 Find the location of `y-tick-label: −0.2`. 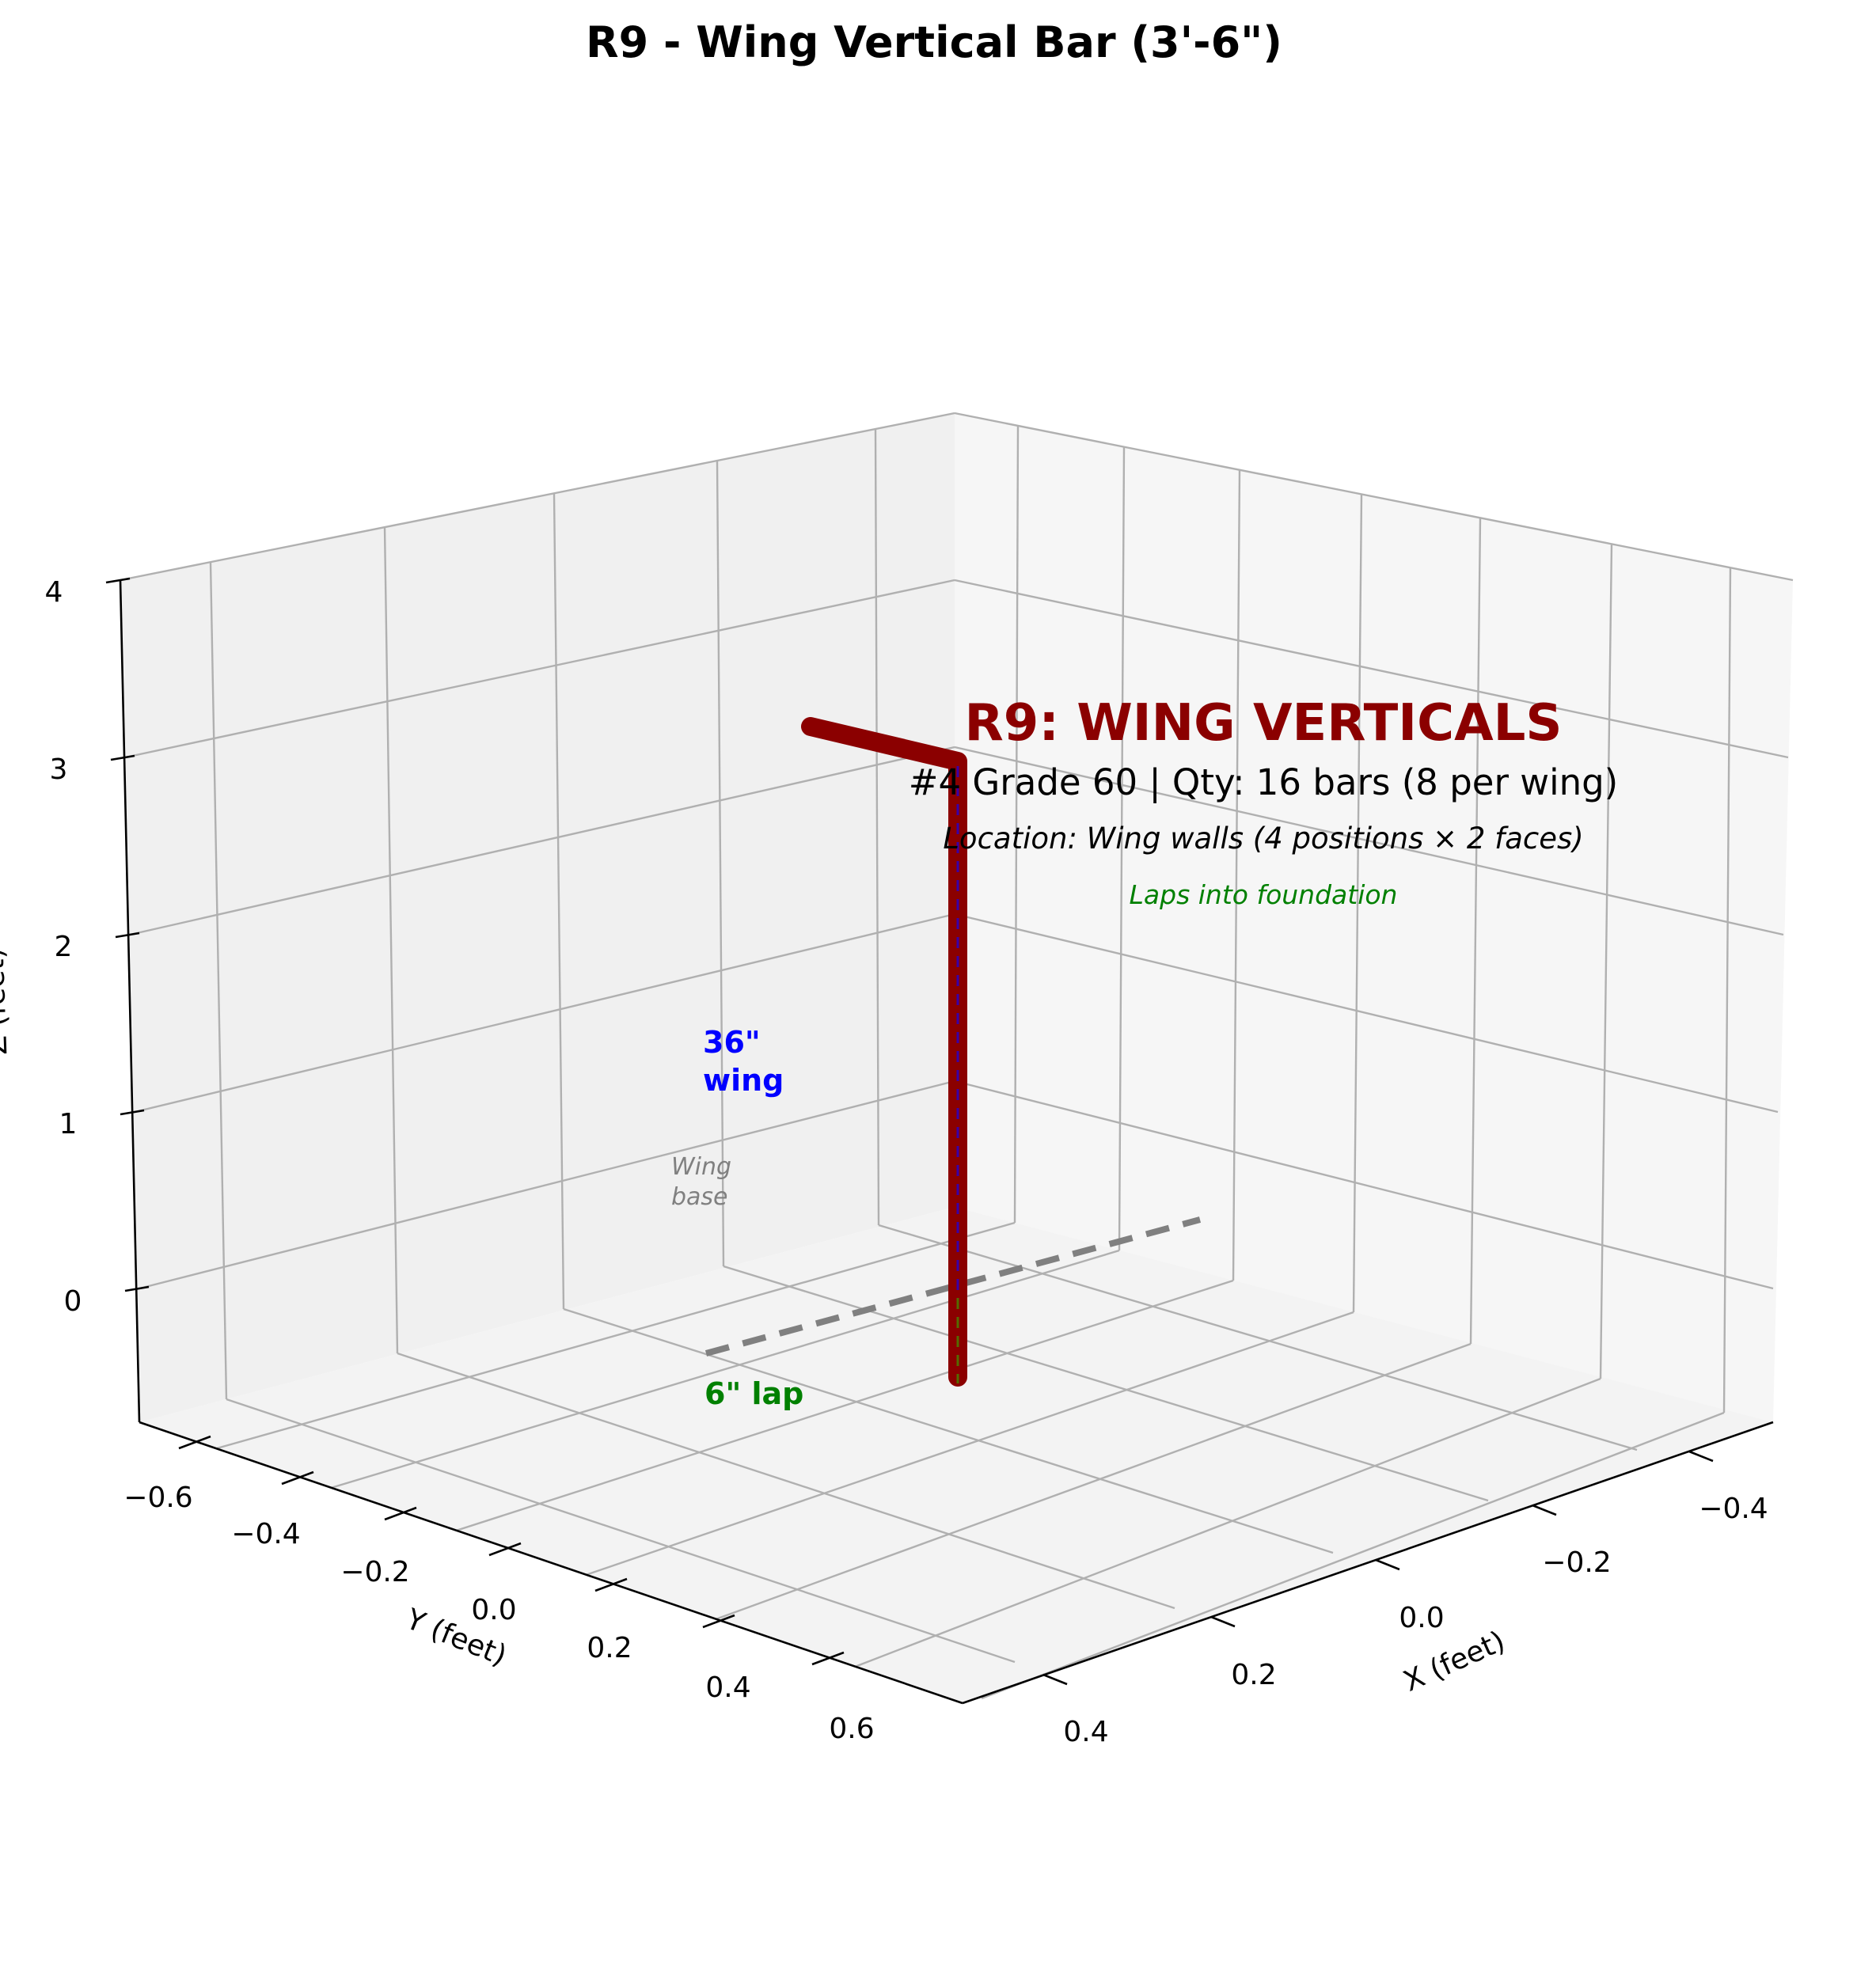

y-tick-label: −0.2 is located at coordinates (374, 1572).